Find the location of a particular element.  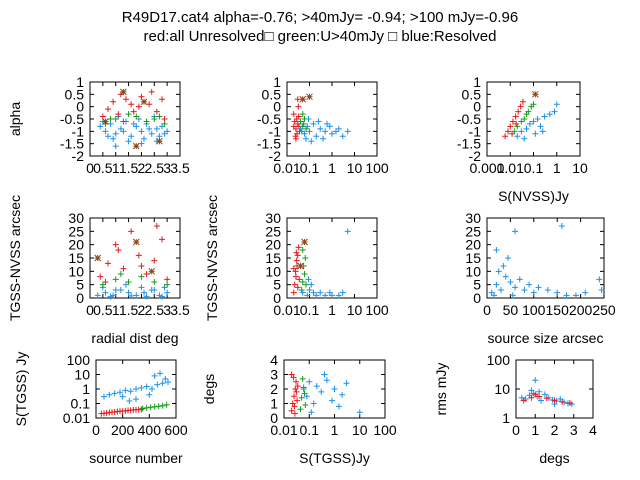

x-tick-label: 10 is located at coordinates (355, 168).